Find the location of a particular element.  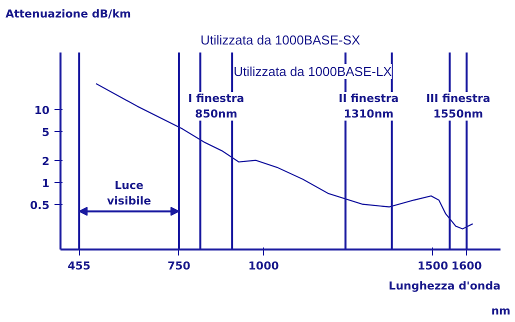

y-tick-label: 5 is located at coordinates (46, 132).